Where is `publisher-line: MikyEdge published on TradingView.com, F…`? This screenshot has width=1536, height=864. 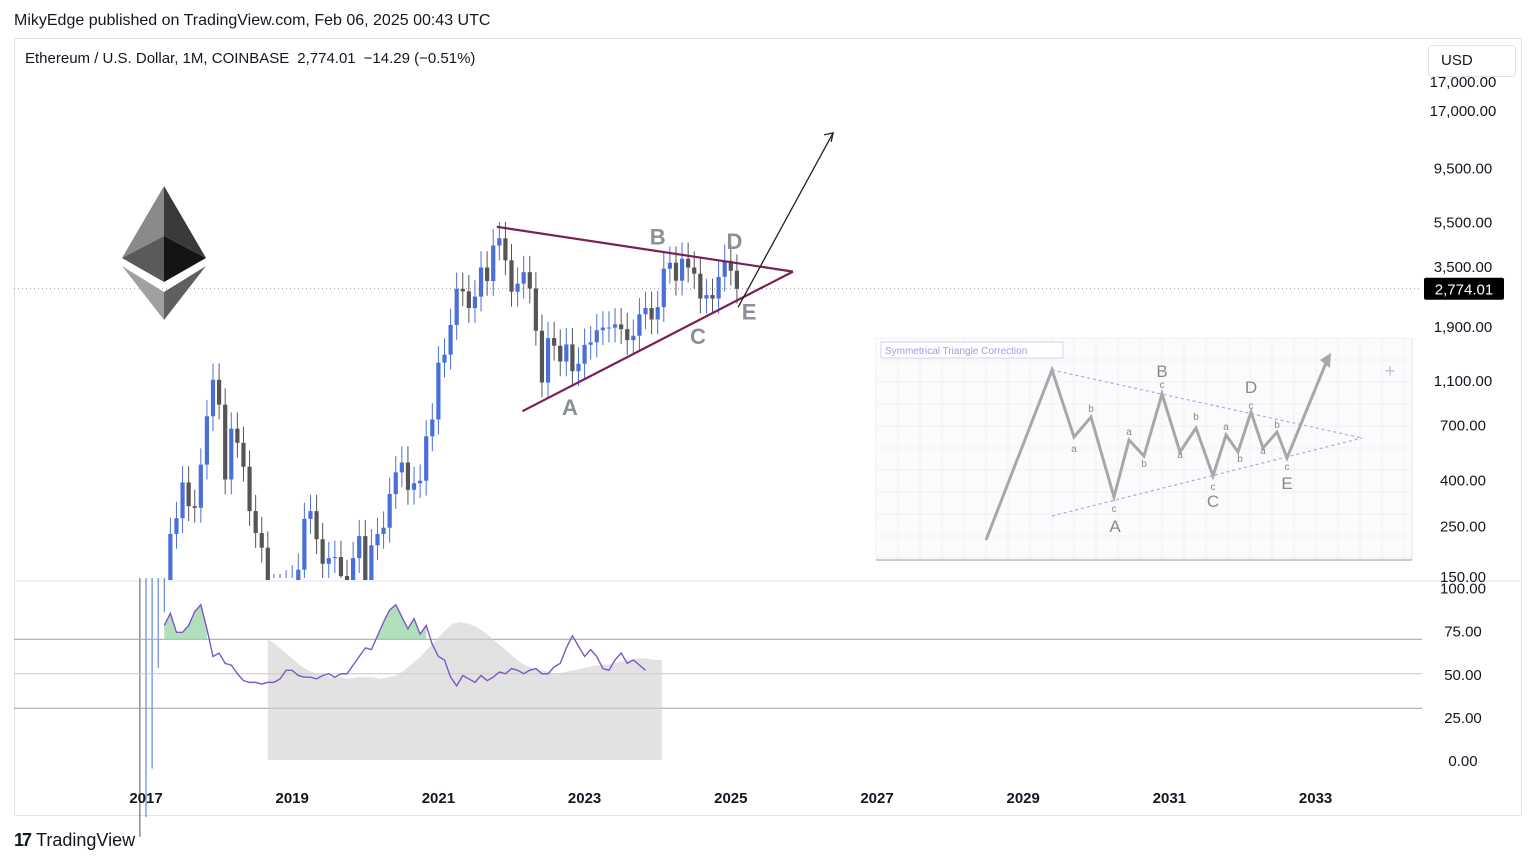 publisher-line: MikyEdge published on TradingView.com, F… is located at coordinates (252, 20).